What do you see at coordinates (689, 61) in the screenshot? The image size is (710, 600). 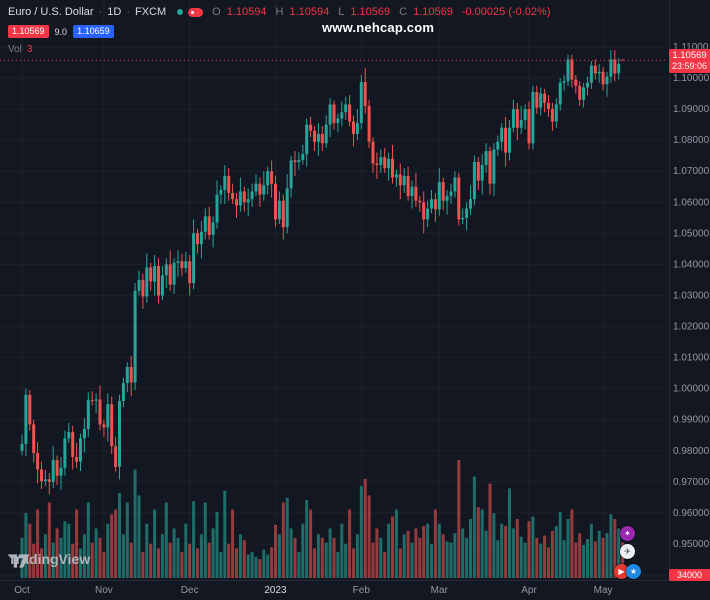 I see `last-price-badge: 1.10569 23:59:06` at bounding box center [689, 61].